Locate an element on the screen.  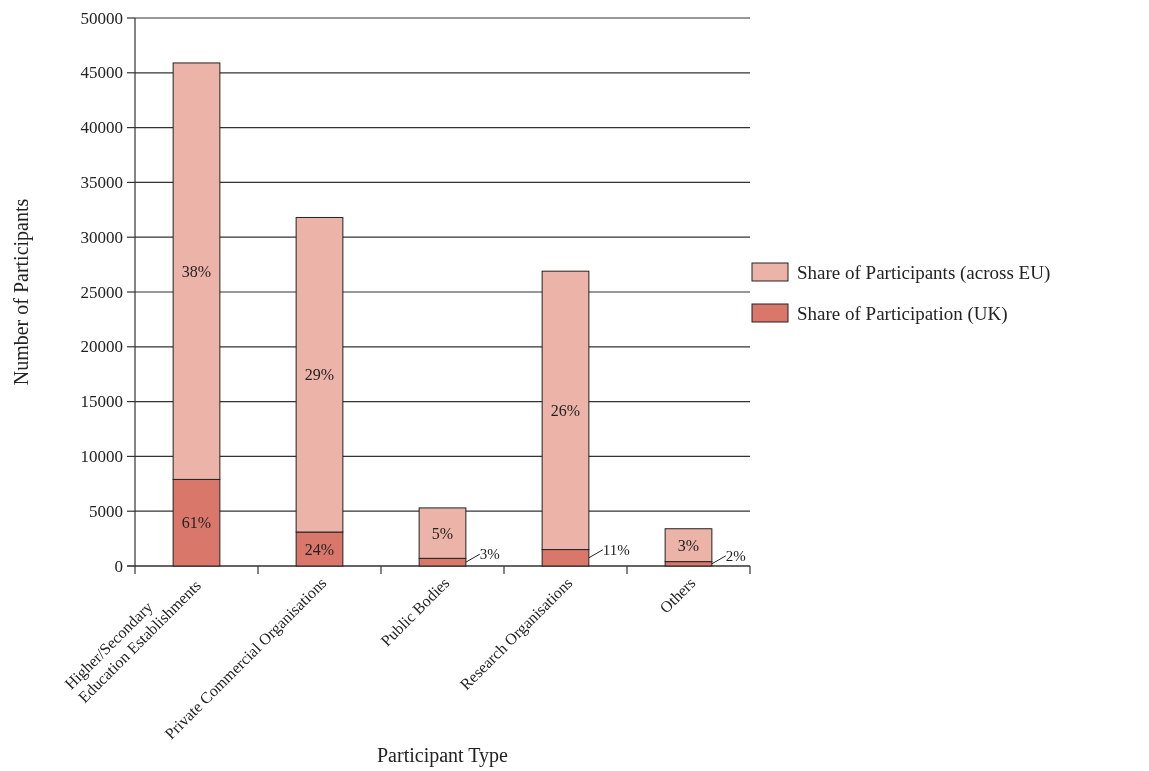
annotation: 29% is located at coordinates (319, 375).